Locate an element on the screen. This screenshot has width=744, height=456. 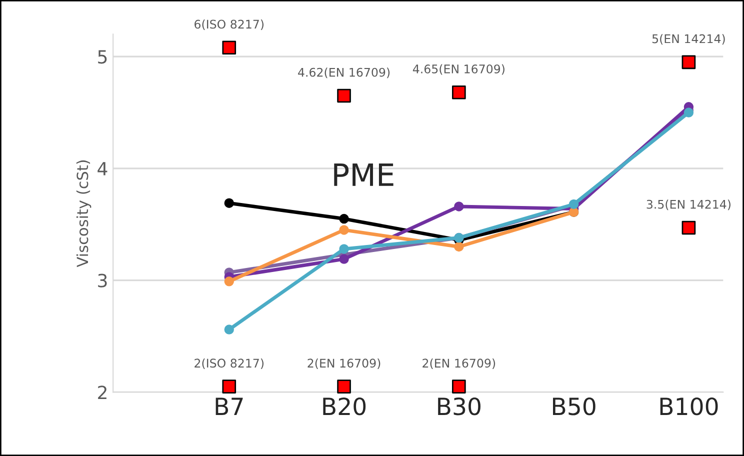
y-axis-title: Viscosity (cSt) is located at coordinates (84, 214).